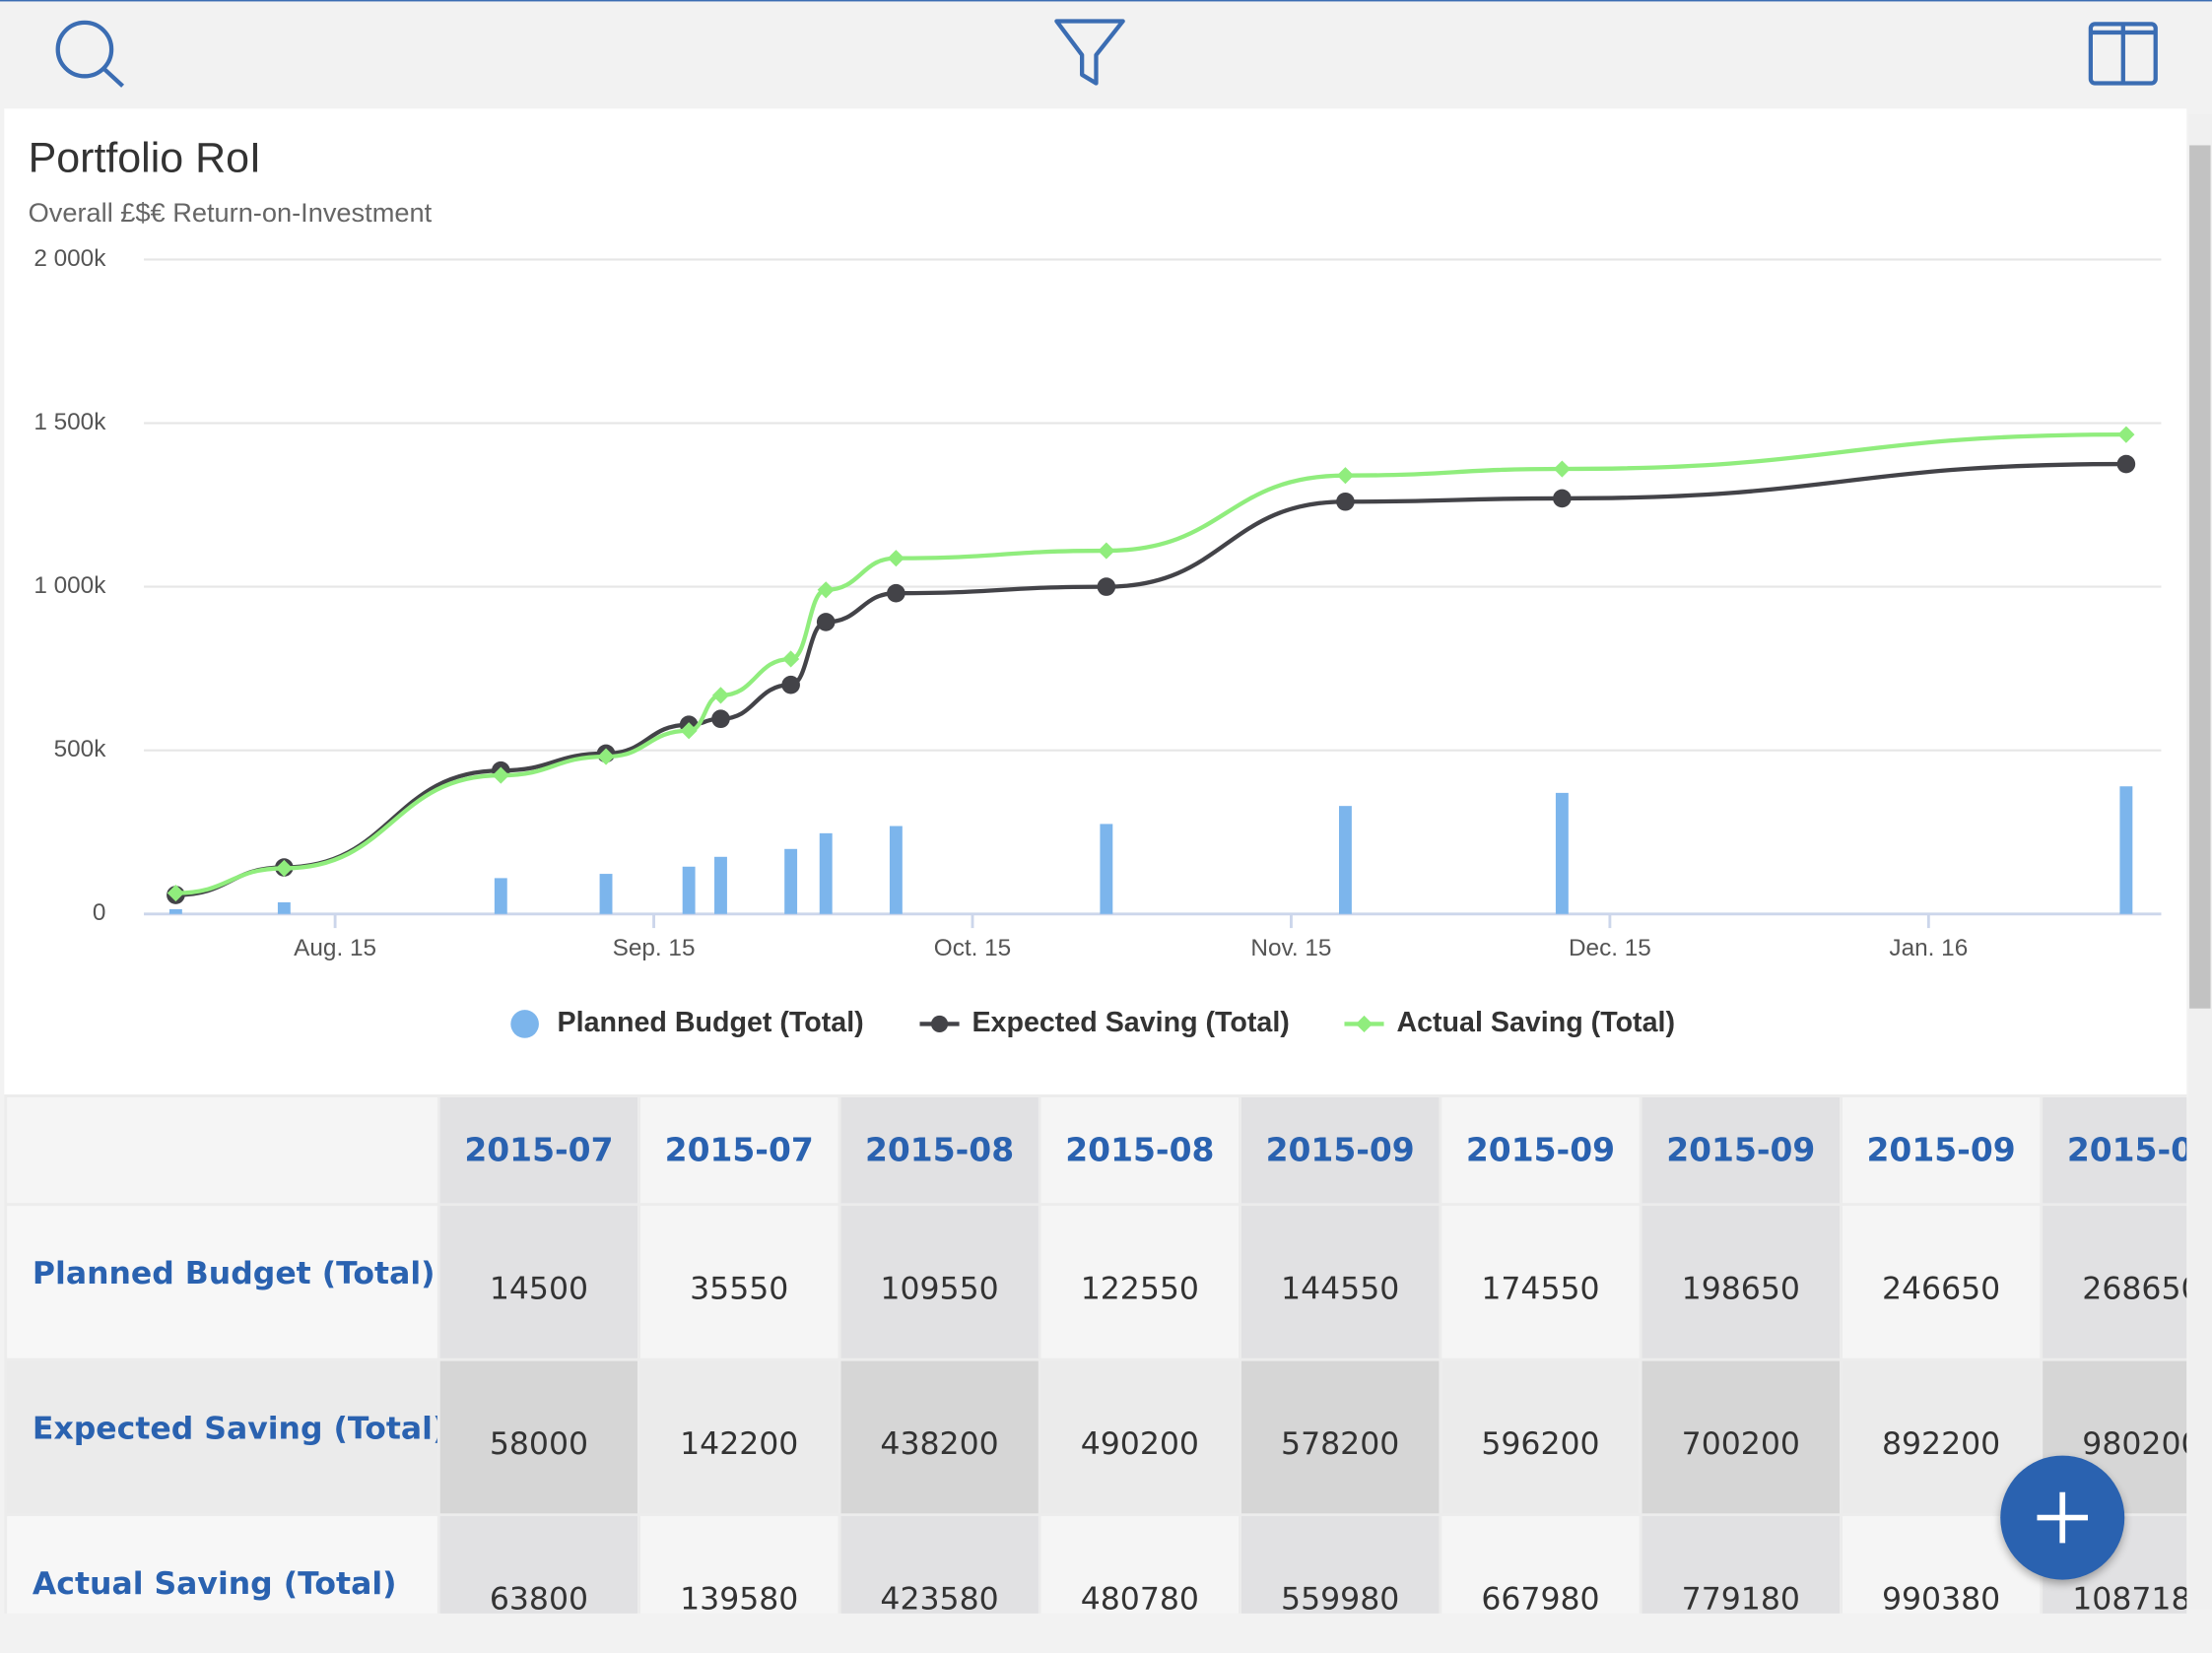 The image size is (2212, 1653). What do you see at coordinates (654, 948) in the screenshot?
I see `x-tick-label: Sep. 15` at bounding box center [654, 948].